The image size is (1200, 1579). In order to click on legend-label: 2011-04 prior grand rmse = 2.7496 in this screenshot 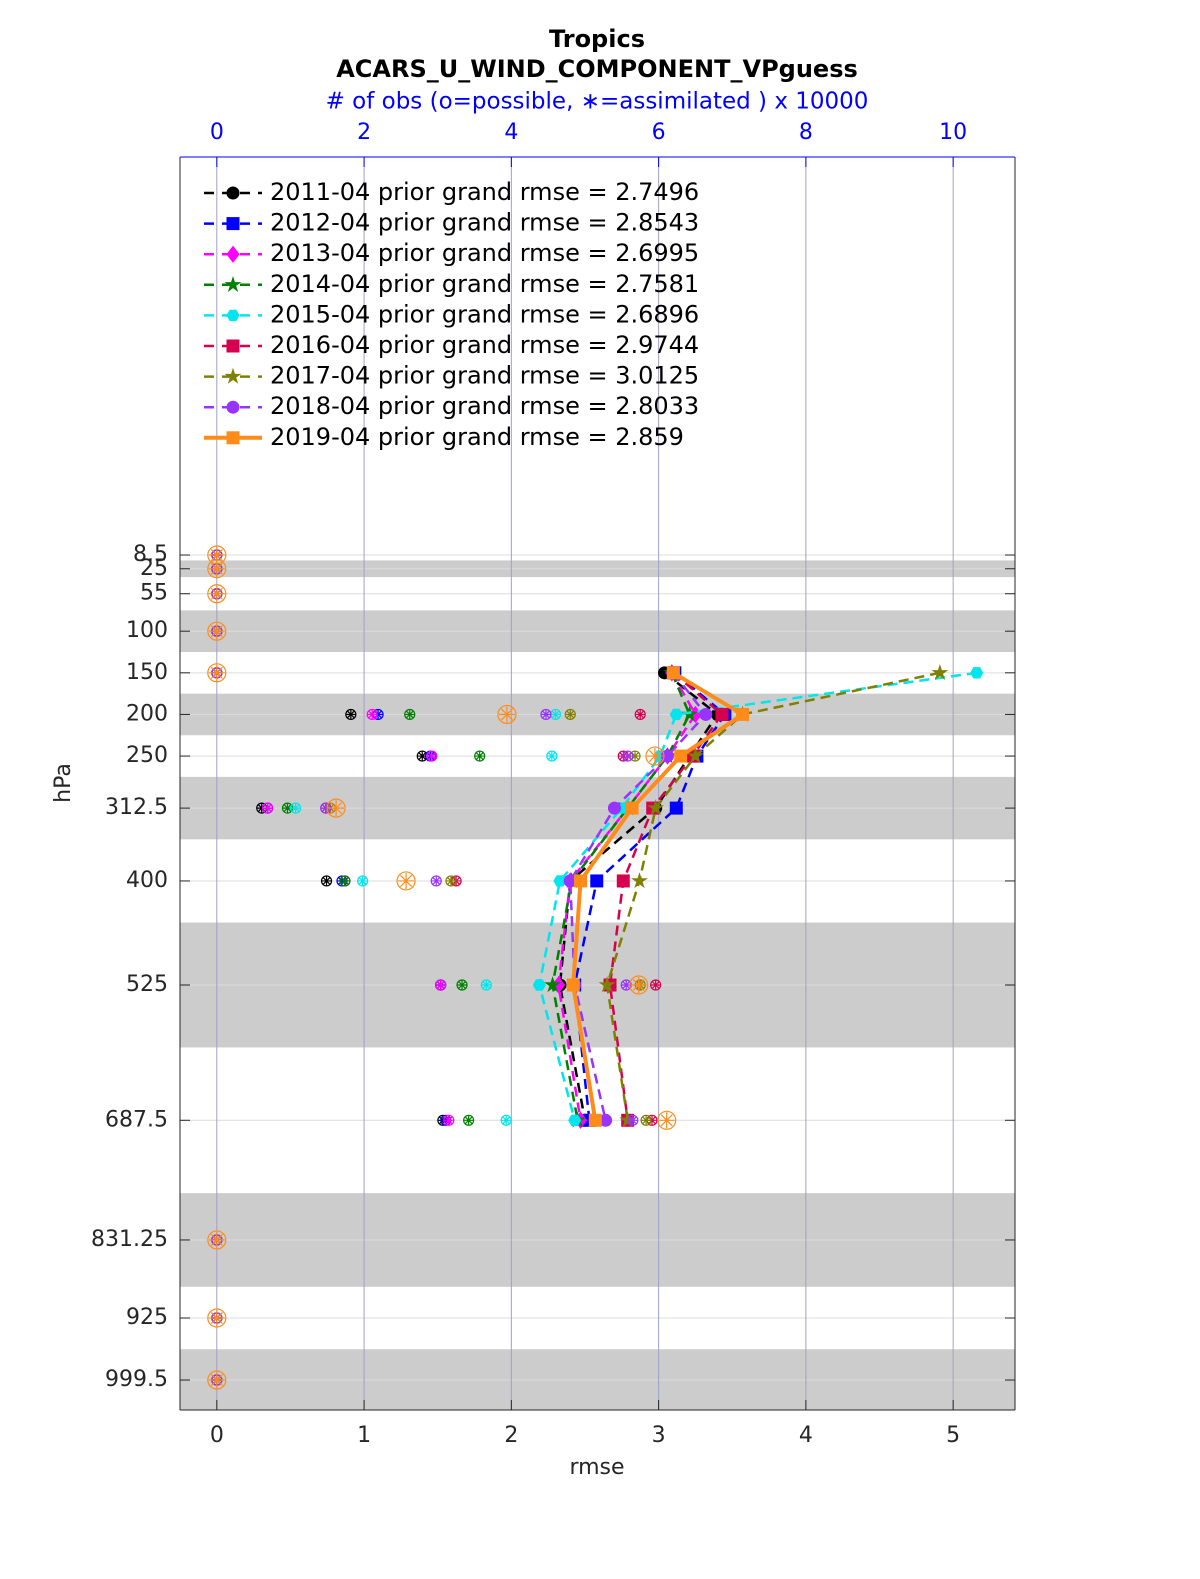, I will do `click(484, 192)`.